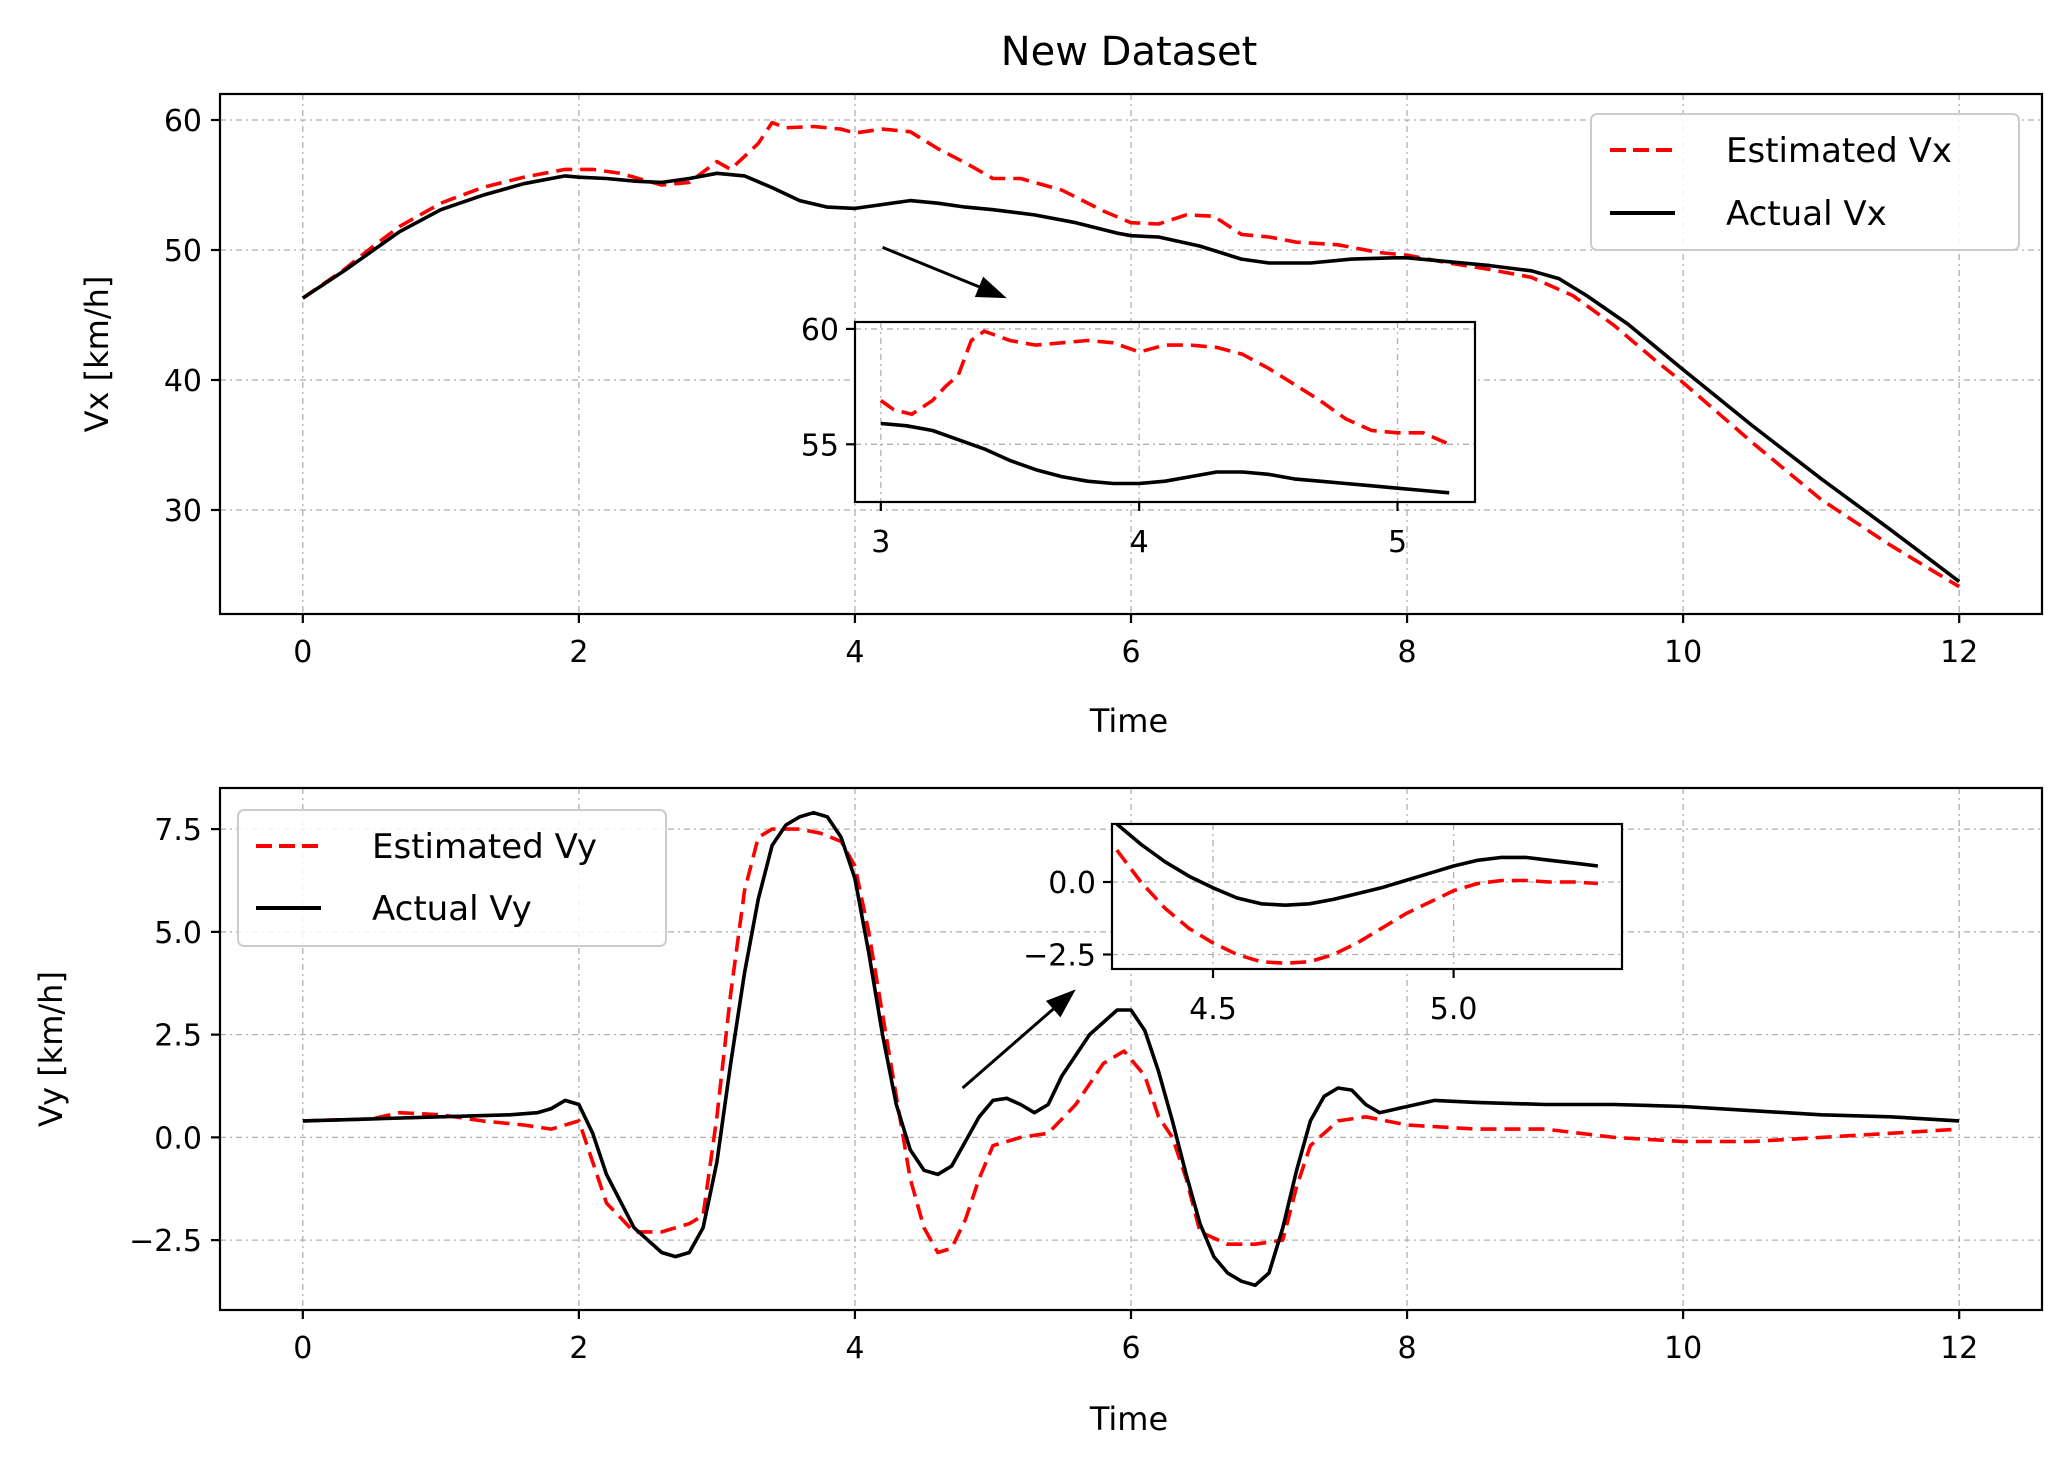  Describe the element at coordinates (1959, 1348) in the screenshot. I see `vy-x-tick-label: 12` at that location.